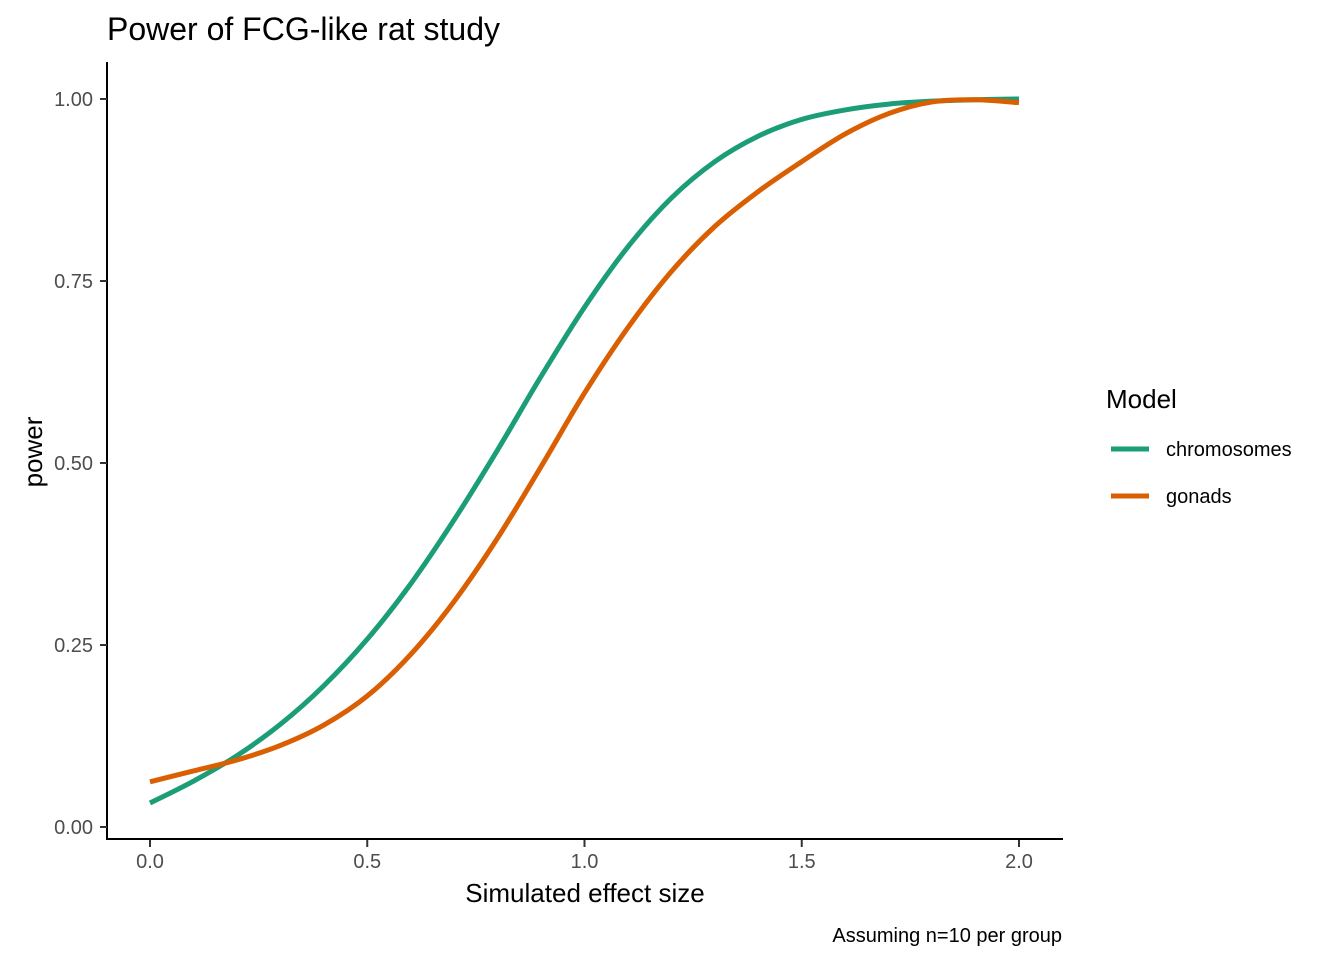 The image size is (1344, 960). Describe the element at coordinates (303, 29) in the screenshot. I see `chart-title: Power of FCG-like rat study` at that location.